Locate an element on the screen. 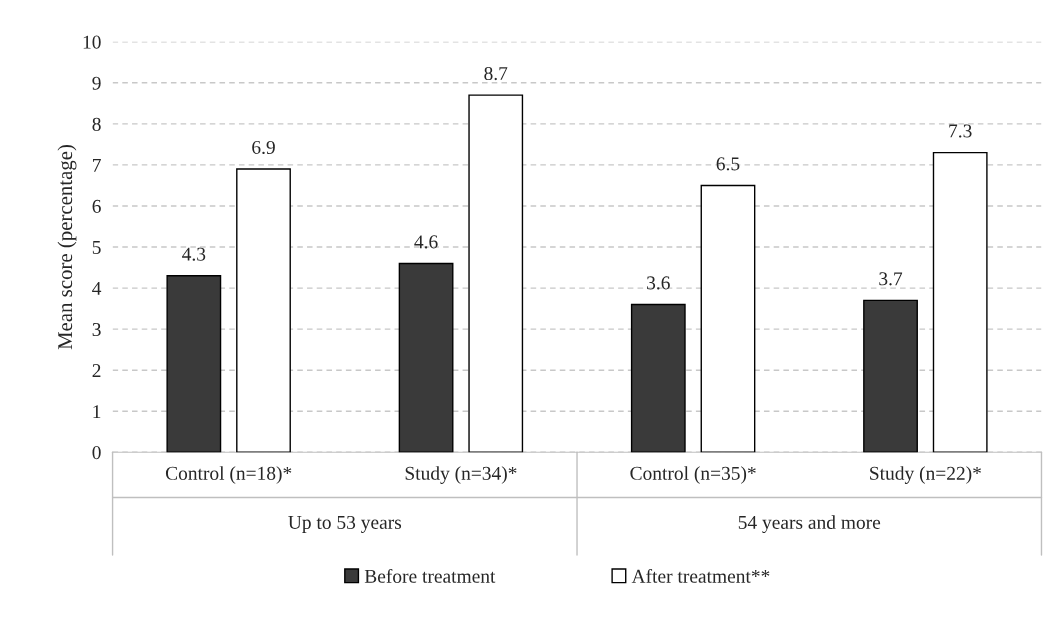  y-tick-label: 4 is located at coordinates (97, 288).